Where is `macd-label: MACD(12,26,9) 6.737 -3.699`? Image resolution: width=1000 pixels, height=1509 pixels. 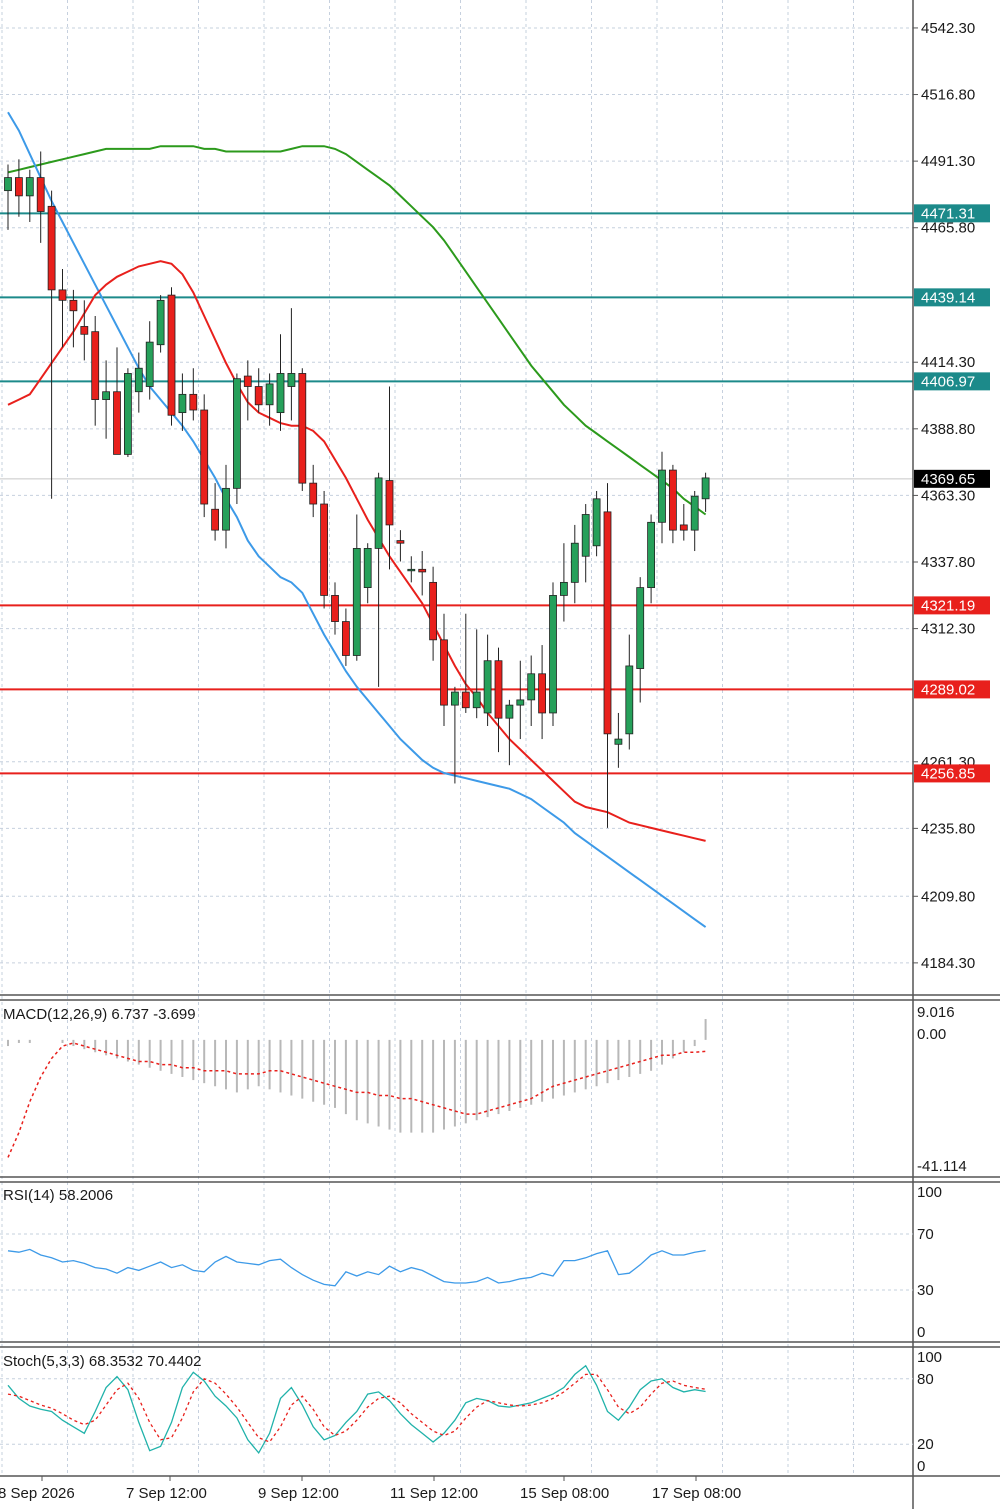
macd-label: MACD(12,26,9) 6.737 -3.699 is located at coordinates (99, 1014).